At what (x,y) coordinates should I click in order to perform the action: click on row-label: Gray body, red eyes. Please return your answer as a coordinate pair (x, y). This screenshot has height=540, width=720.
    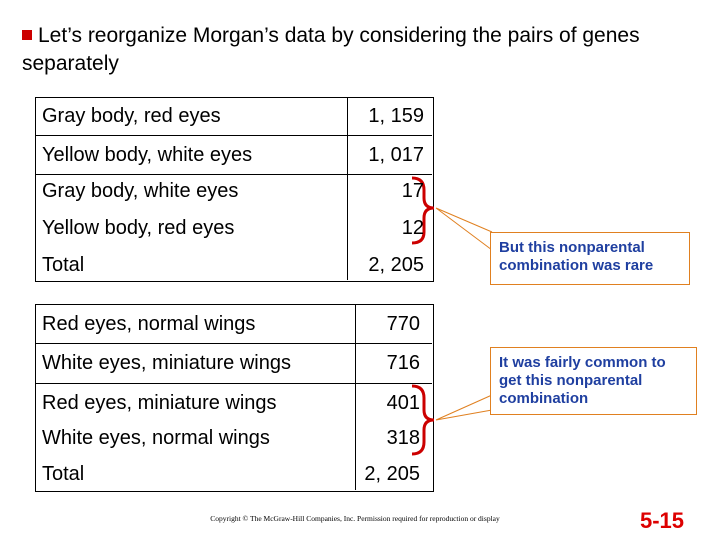
    Looking at the image, I should click on (131, 116).